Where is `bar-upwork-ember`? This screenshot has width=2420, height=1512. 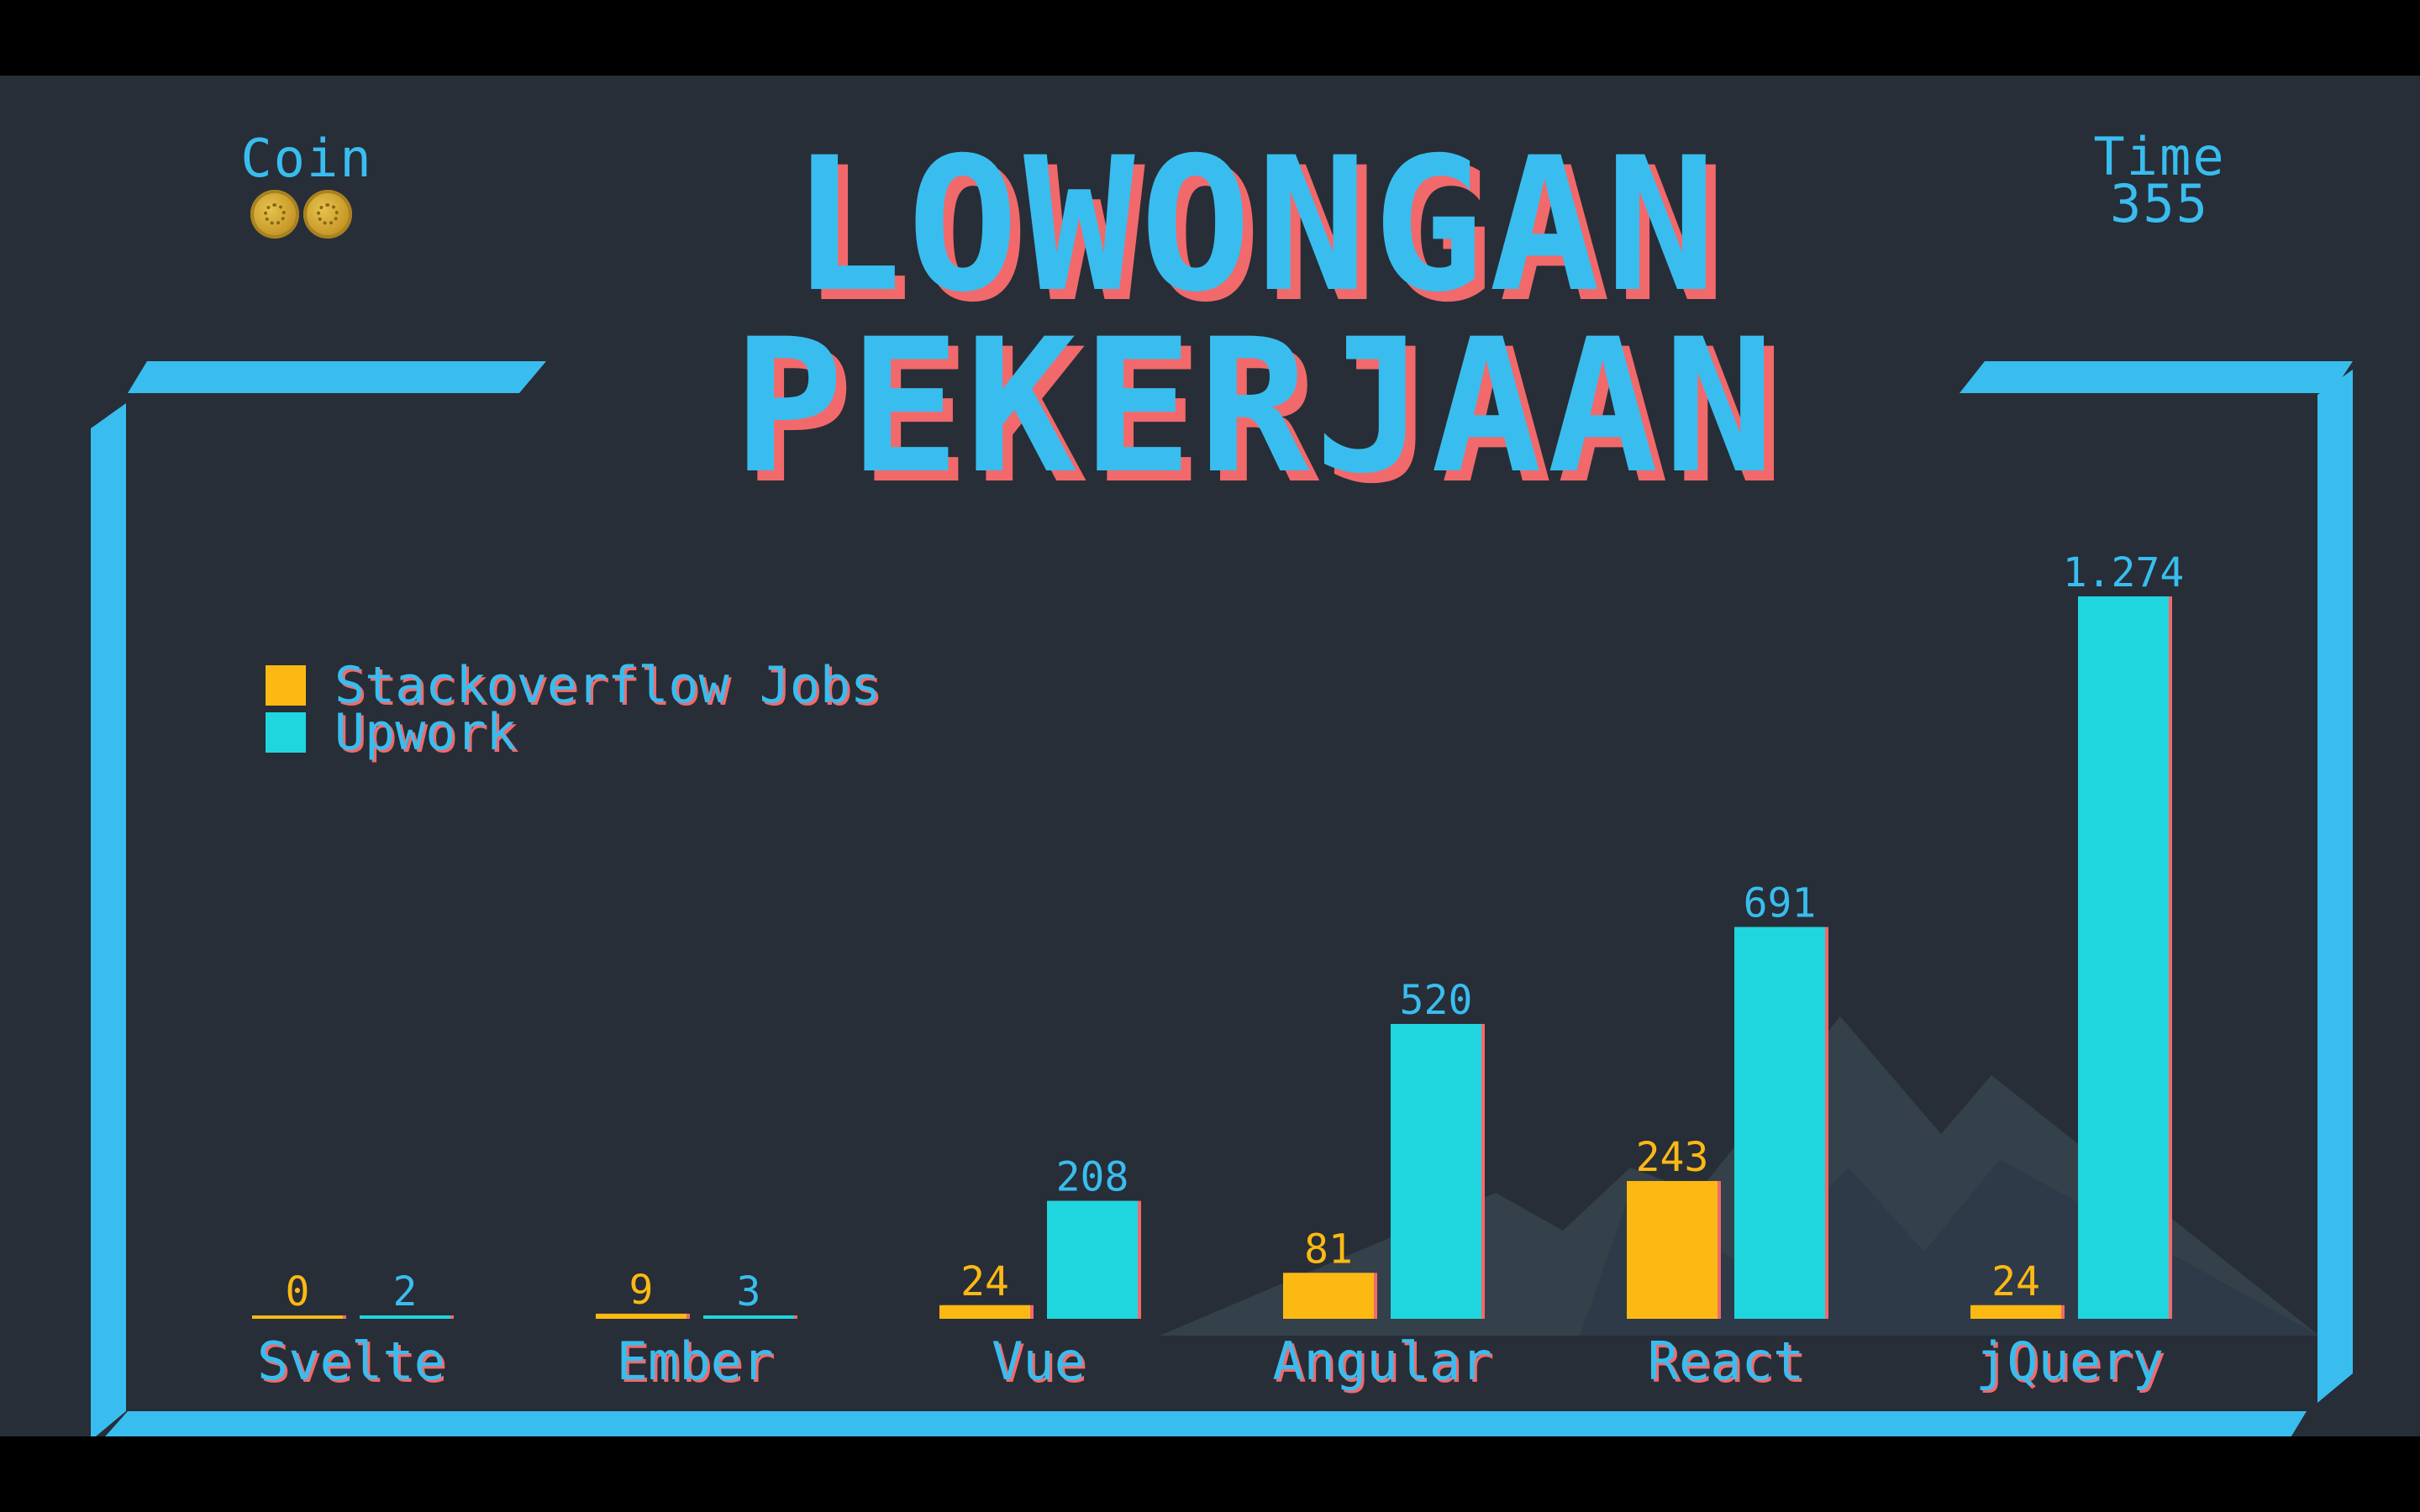 bar-upwork-ember is located at coordinates (749, 1317).